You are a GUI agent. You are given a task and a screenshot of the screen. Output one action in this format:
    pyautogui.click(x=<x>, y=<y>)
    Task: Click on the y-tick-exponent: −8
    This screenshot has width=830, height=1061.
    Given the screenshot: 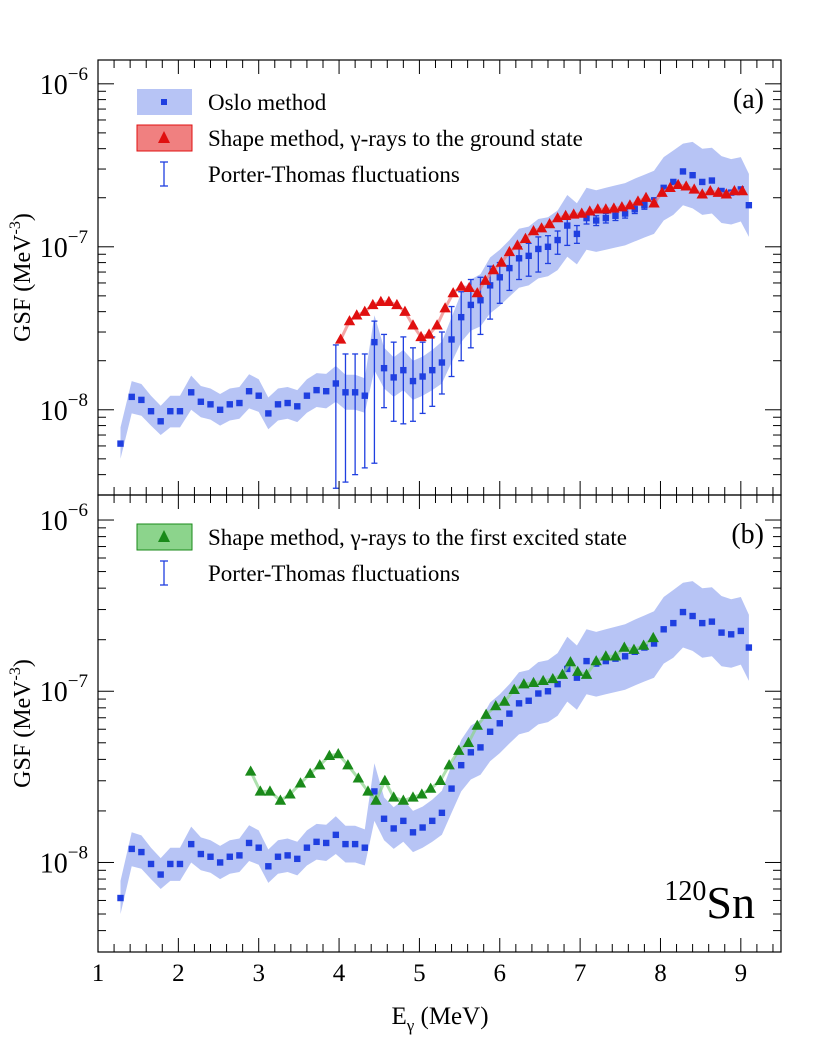 What is the action you would take?
    pyautogui.click(x=78, y=400)
    